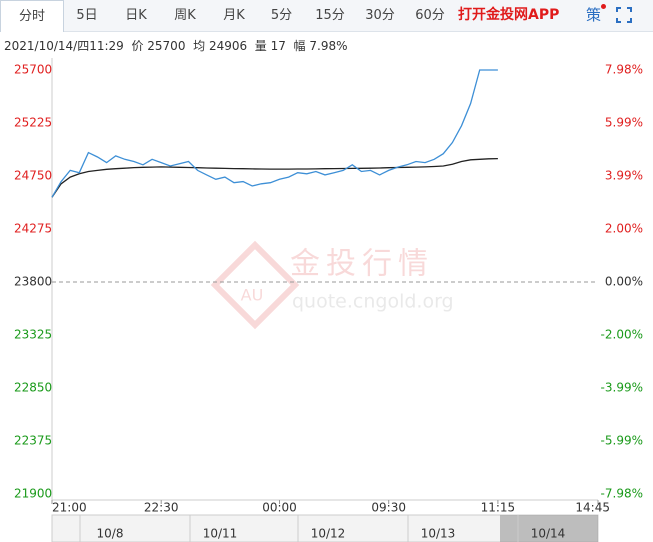 The width and height of the screenshot is (653, 542). What do you see at coordinates (328, 534) in the screenshot?
I see `navigator-date: 10/12` at bounding box center [328, 534].